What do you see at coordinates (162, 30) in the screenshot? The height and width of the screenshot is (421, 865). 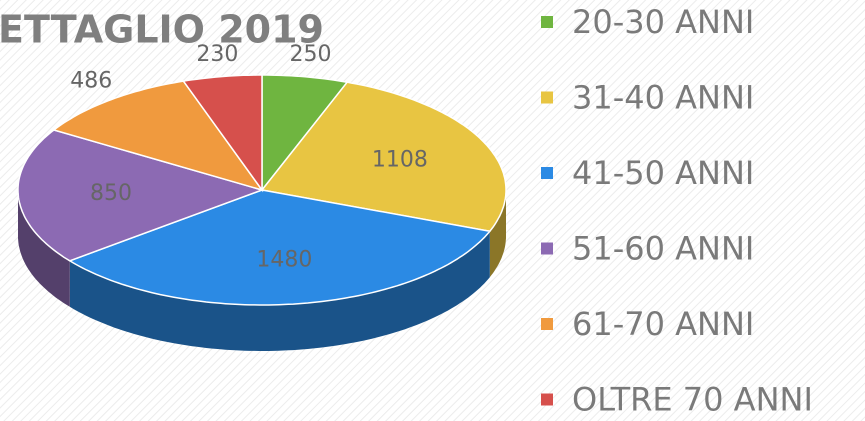 I see `chart-title: ETTAGLIO 2019` at bounding box center [162, 30].